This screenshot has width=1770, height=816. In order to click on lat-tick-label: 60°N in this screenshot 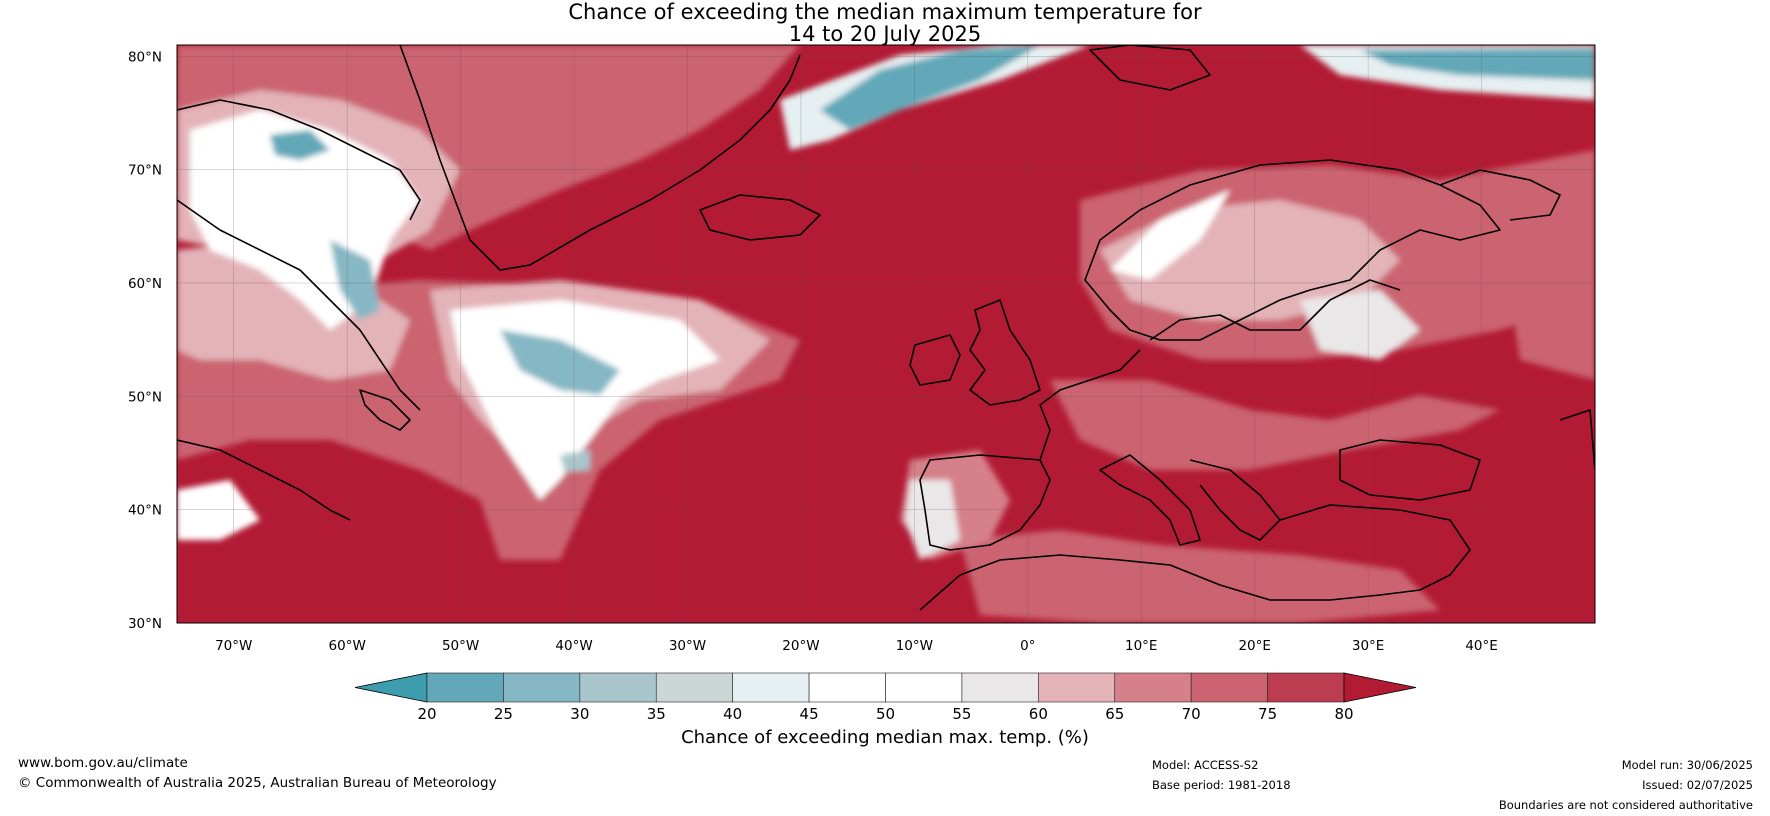, I will do `click(145, 284)`.